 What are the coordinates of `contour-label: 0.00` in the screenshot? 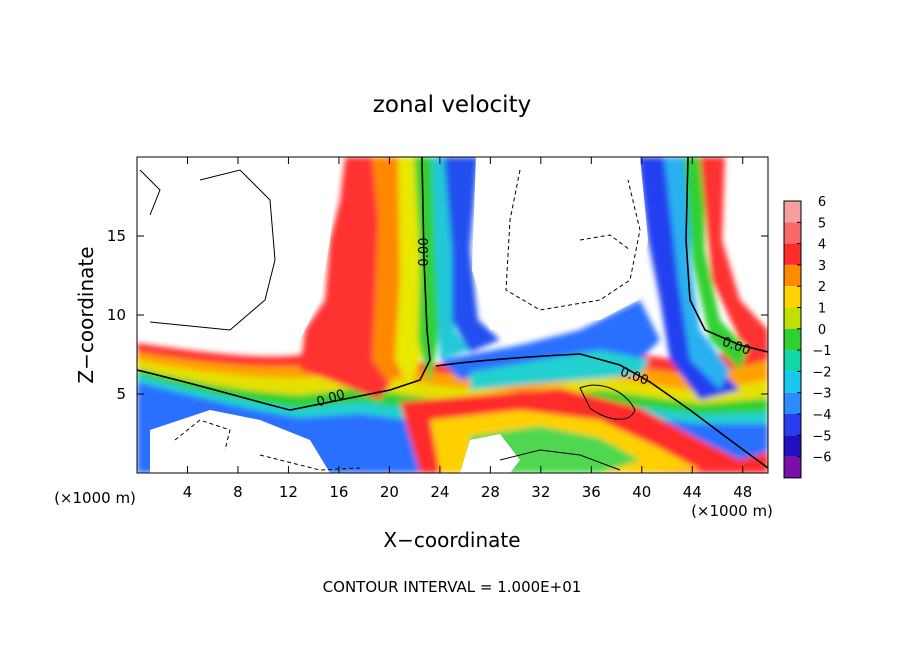 It's located at (424, 252).